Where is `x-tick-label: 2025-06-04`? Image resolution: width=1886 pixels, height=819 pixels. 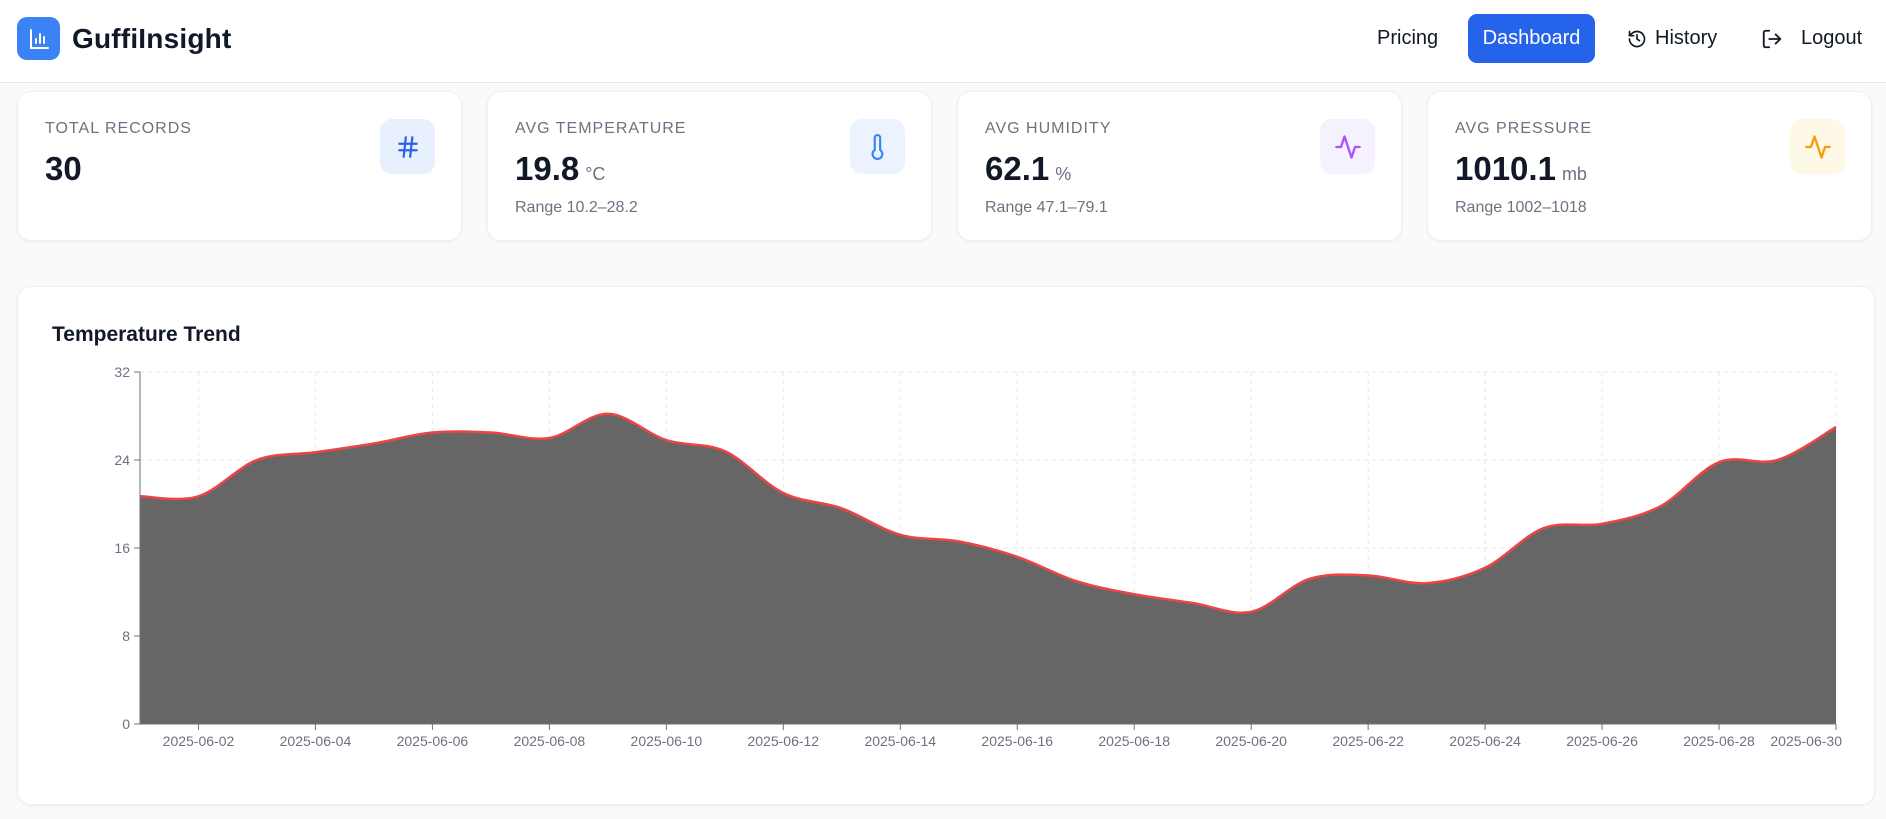
x-tick-label: 2025-06-04 is located at coordinates (316, 741).